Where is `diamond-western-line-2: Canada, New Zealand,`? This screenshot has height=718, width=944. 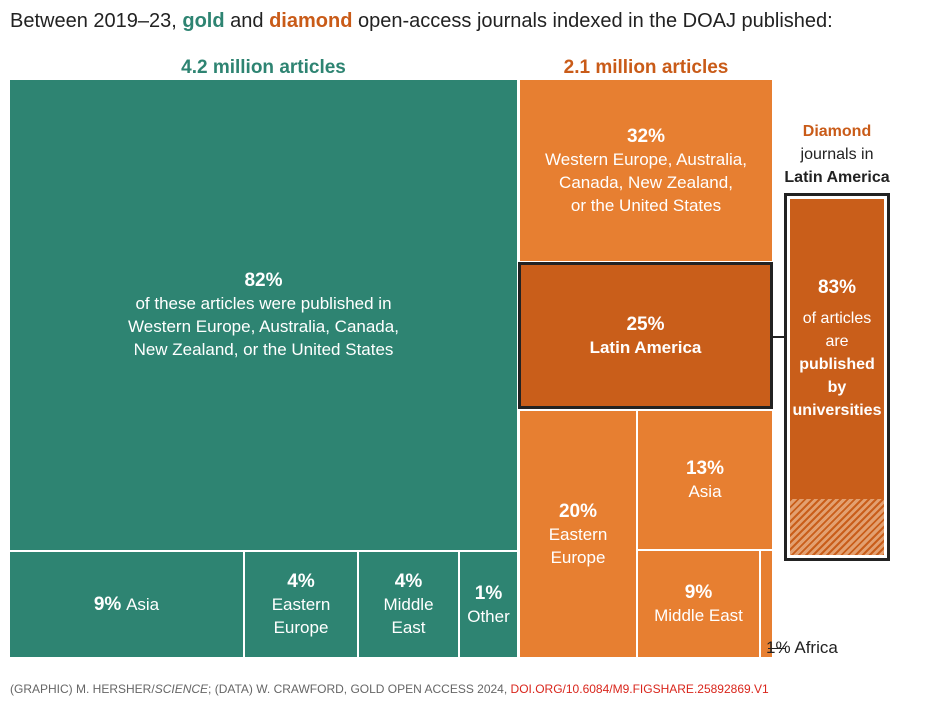
diamond-western-line-2: Canada, New Zealand, is located at coordinates (646, 182).